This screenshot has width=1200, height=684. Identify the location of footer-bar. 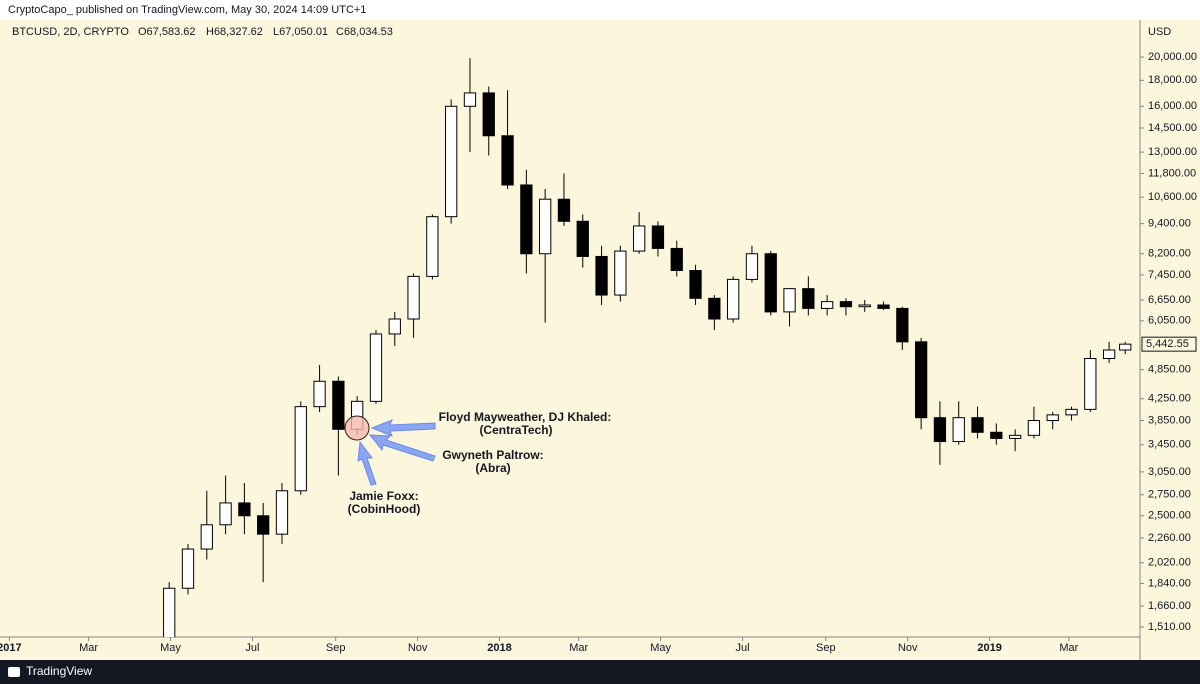
(600, 672).